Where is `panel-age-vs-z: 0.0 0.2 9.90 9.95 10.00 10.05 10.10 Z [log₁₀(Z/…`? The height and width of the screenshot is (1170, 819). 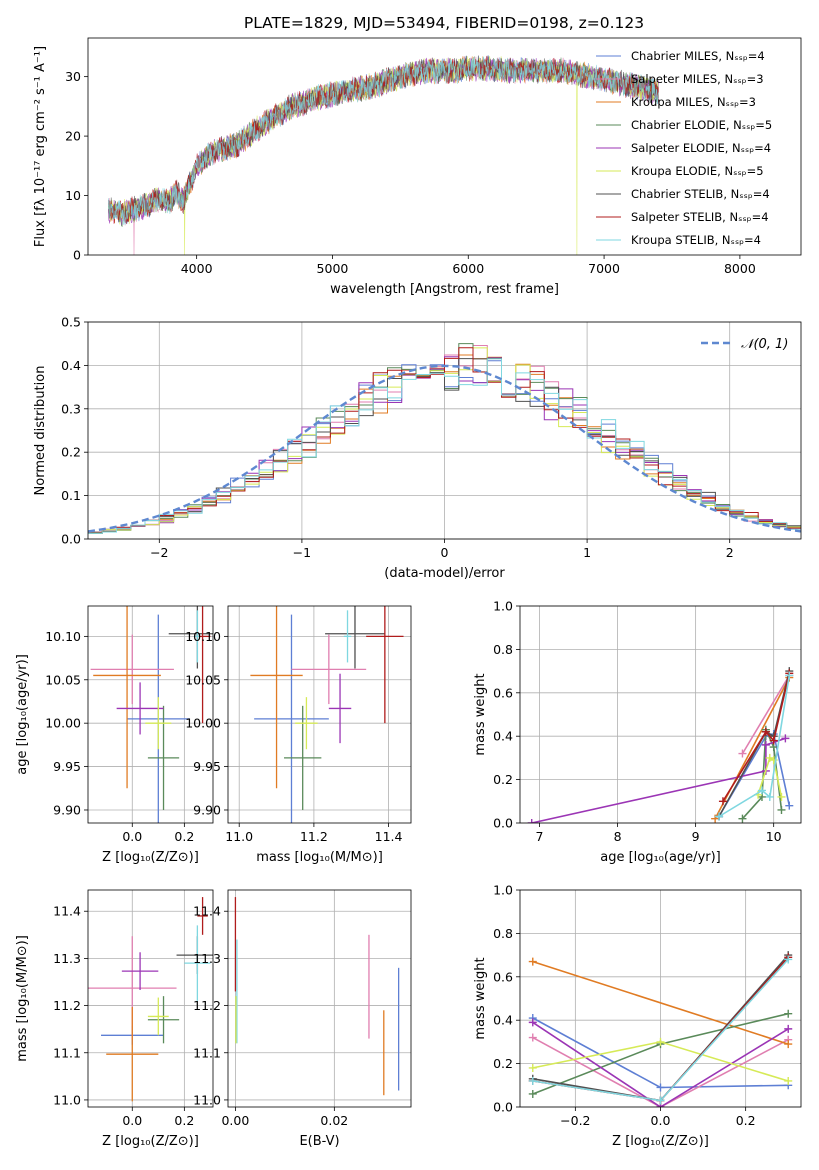 panel-age-vs-z: 0.0 0.2 9.90 9.95 10.00 10.05 10.10 Z [log₁₀(Z/… is located at coordinates (114, 735).